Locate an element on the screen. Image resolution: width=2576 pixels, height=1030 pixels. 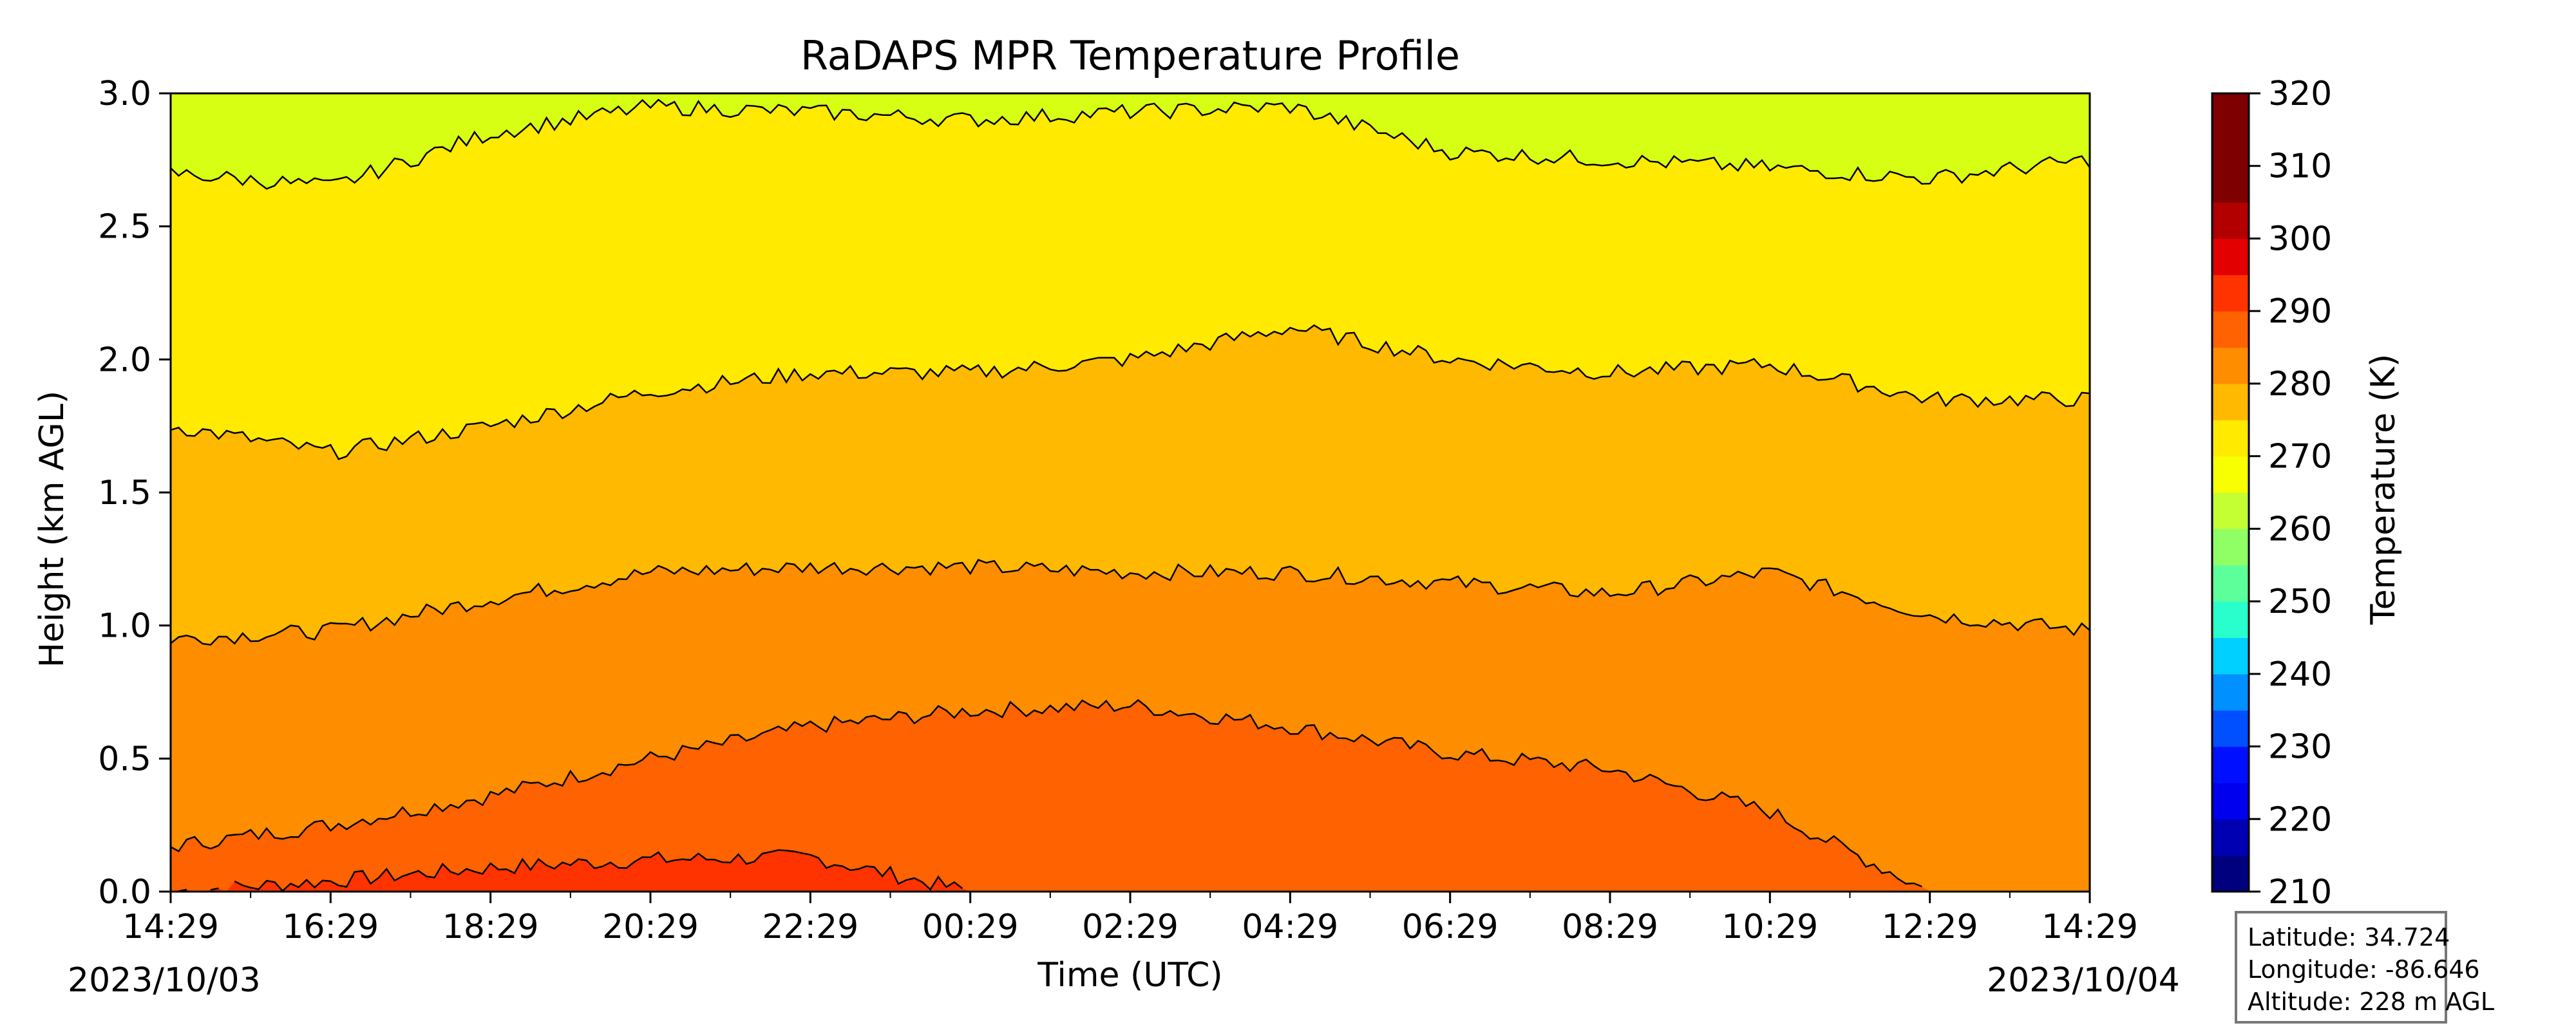
x-tick-label: 08:29 is located at coordinates (1610, 927).